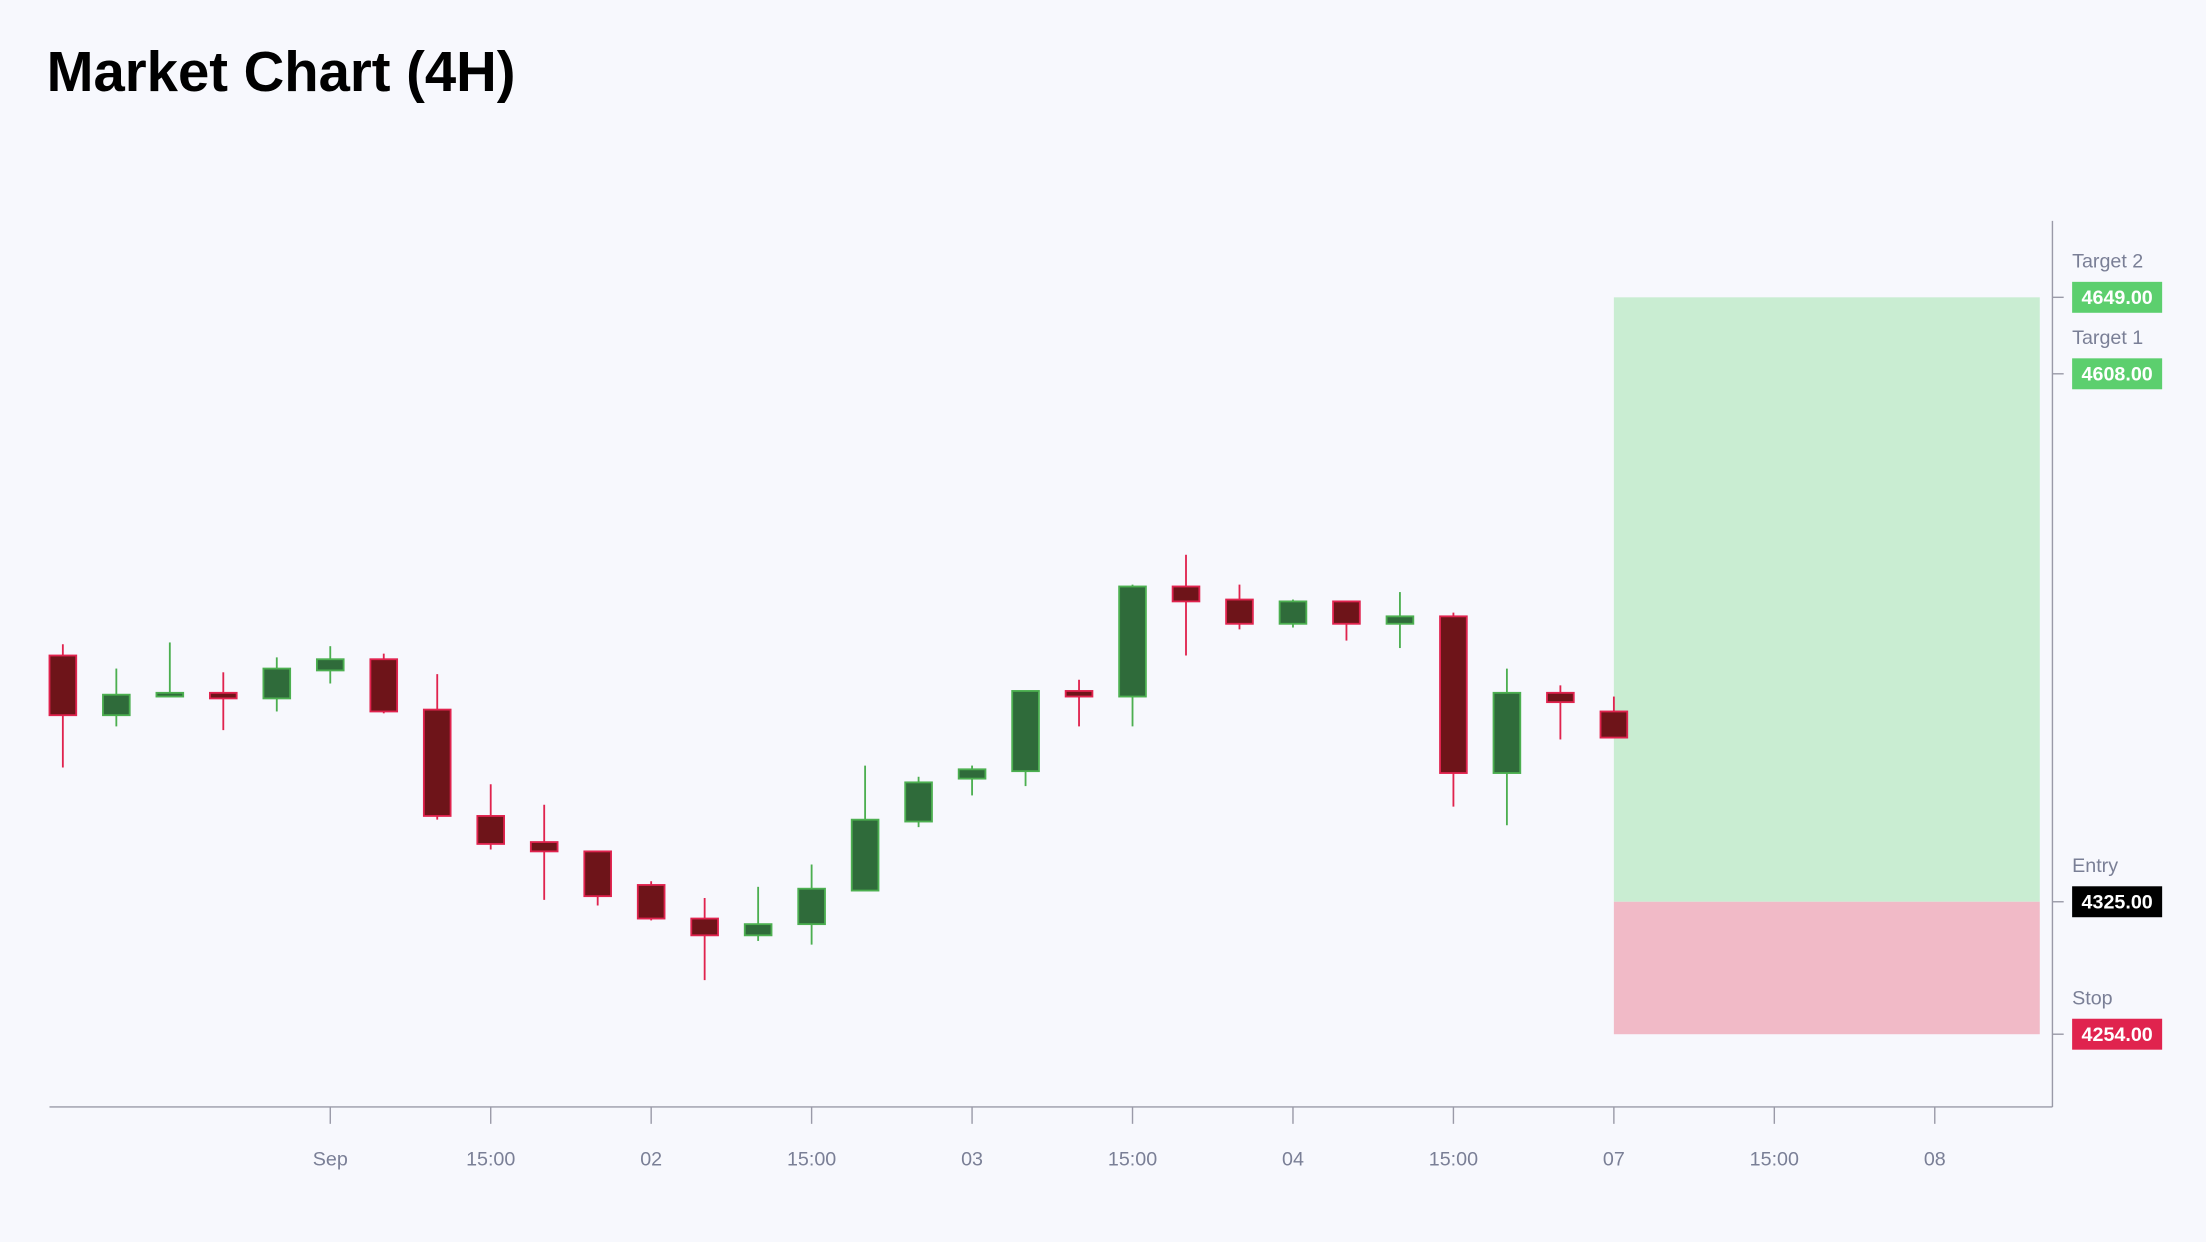  Describe the element at coordinates (1614, 1160) in the screenshot. I see `x-tick-label: 07` at that location.